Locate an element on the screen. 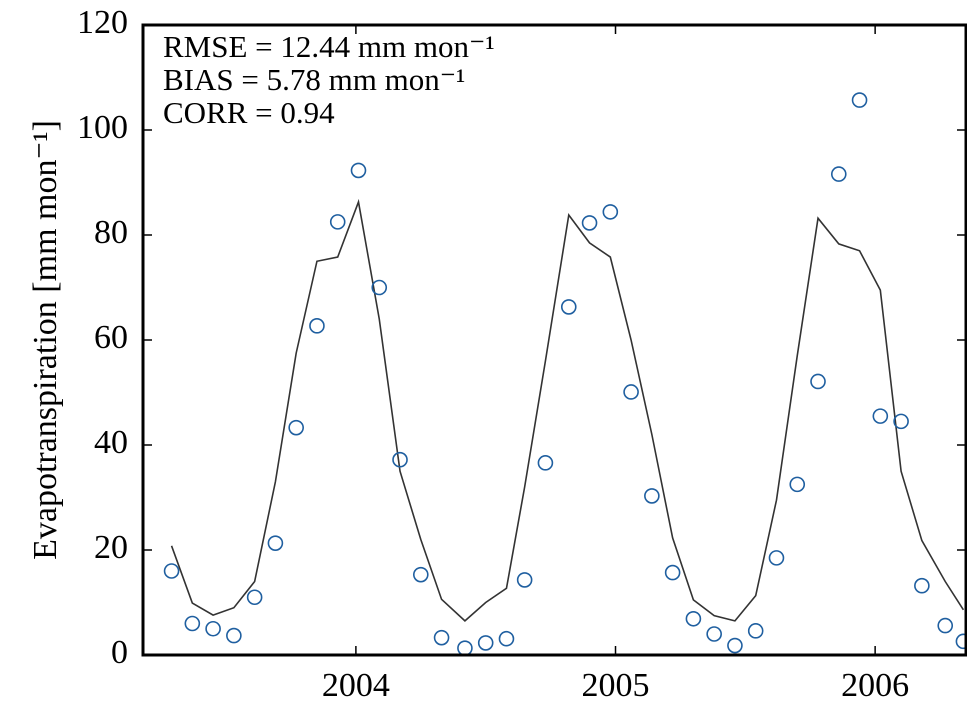  y-tick-label: 100 is located at coordinates (102, 127).